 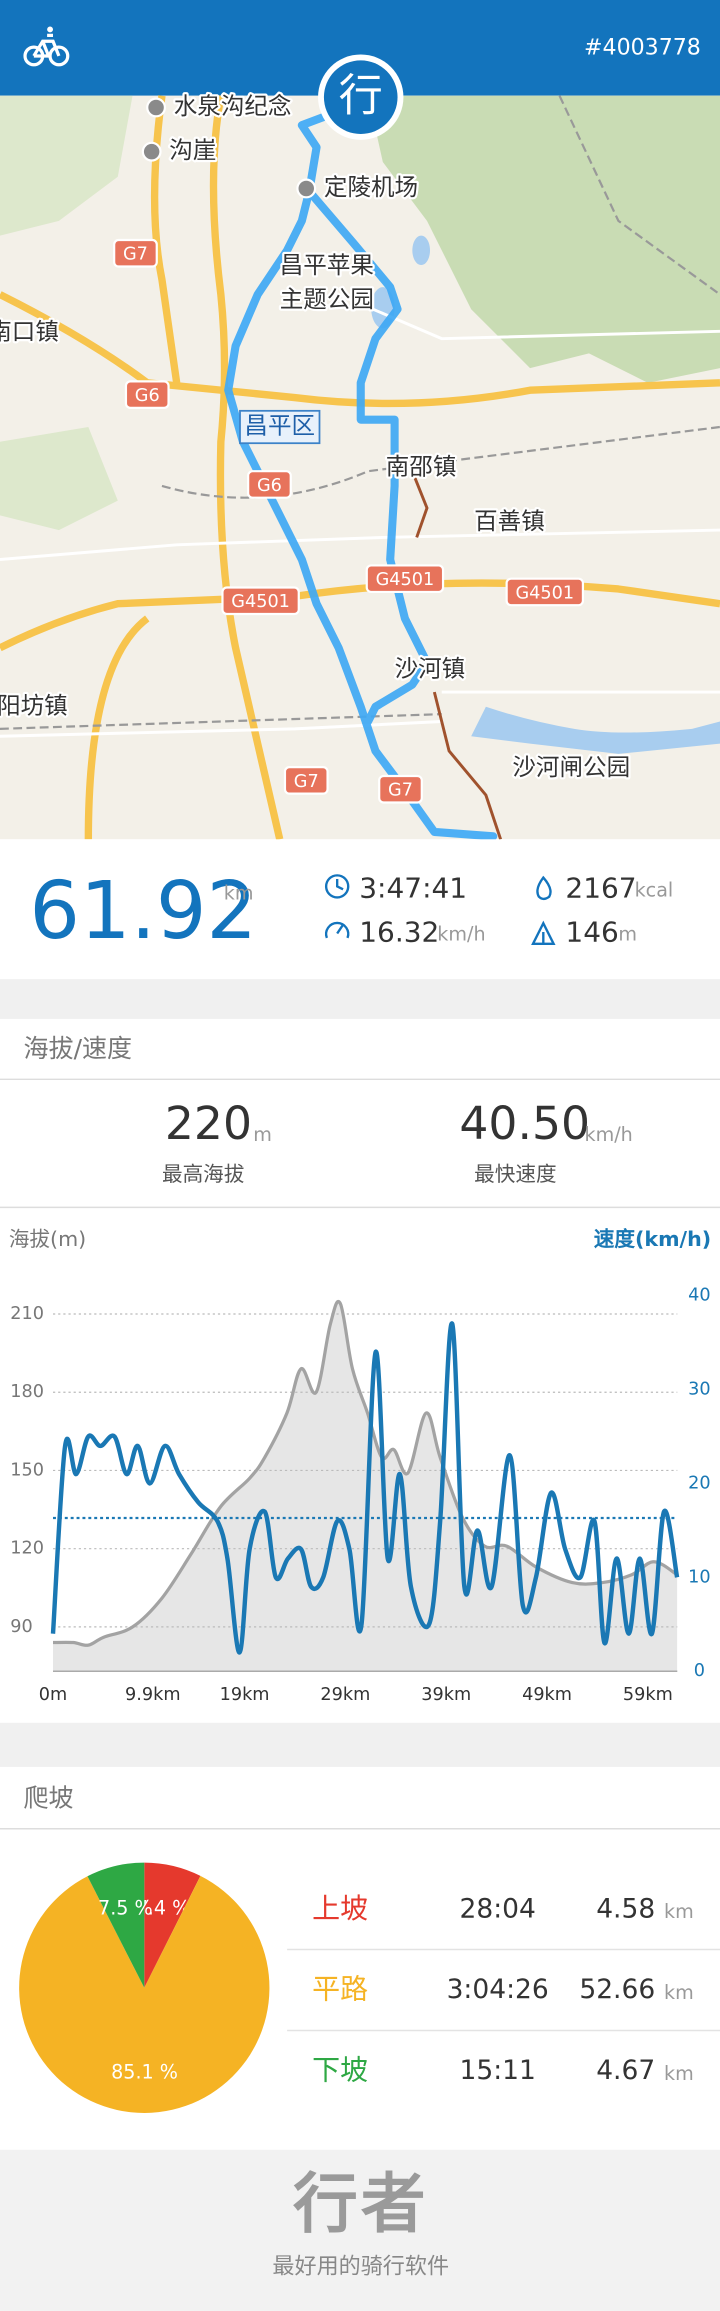 I want to click on pie-chart: 7.4 % 85.1 % 7.5 %, so click(x=144, y=1987).